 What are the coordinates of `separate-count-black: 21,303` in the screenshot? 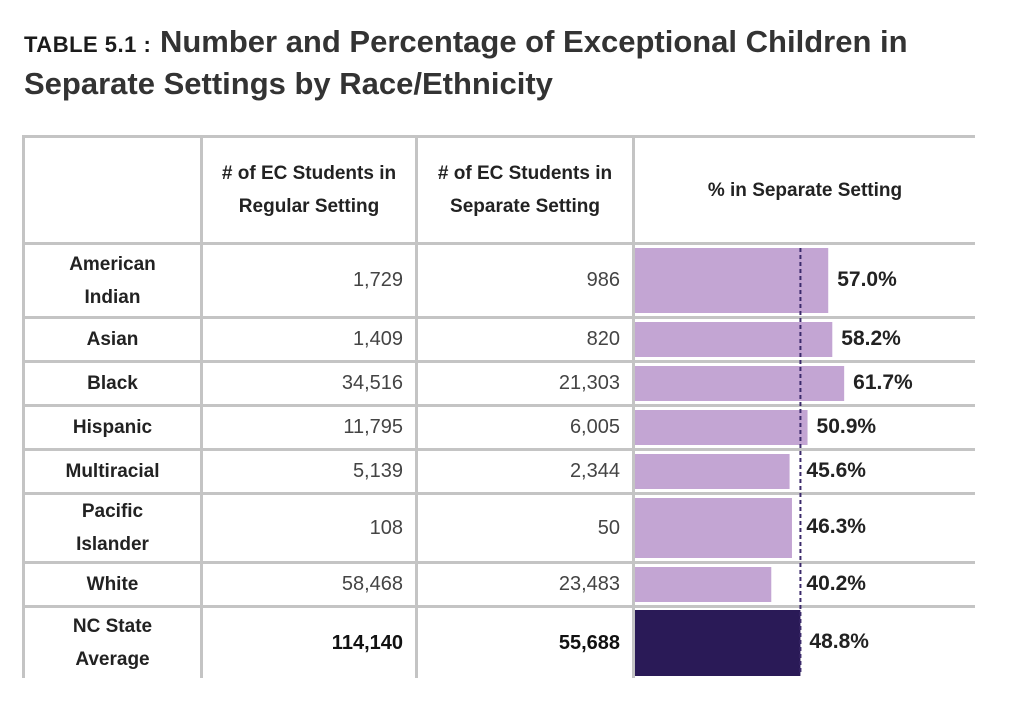 It's located at (525, 383).